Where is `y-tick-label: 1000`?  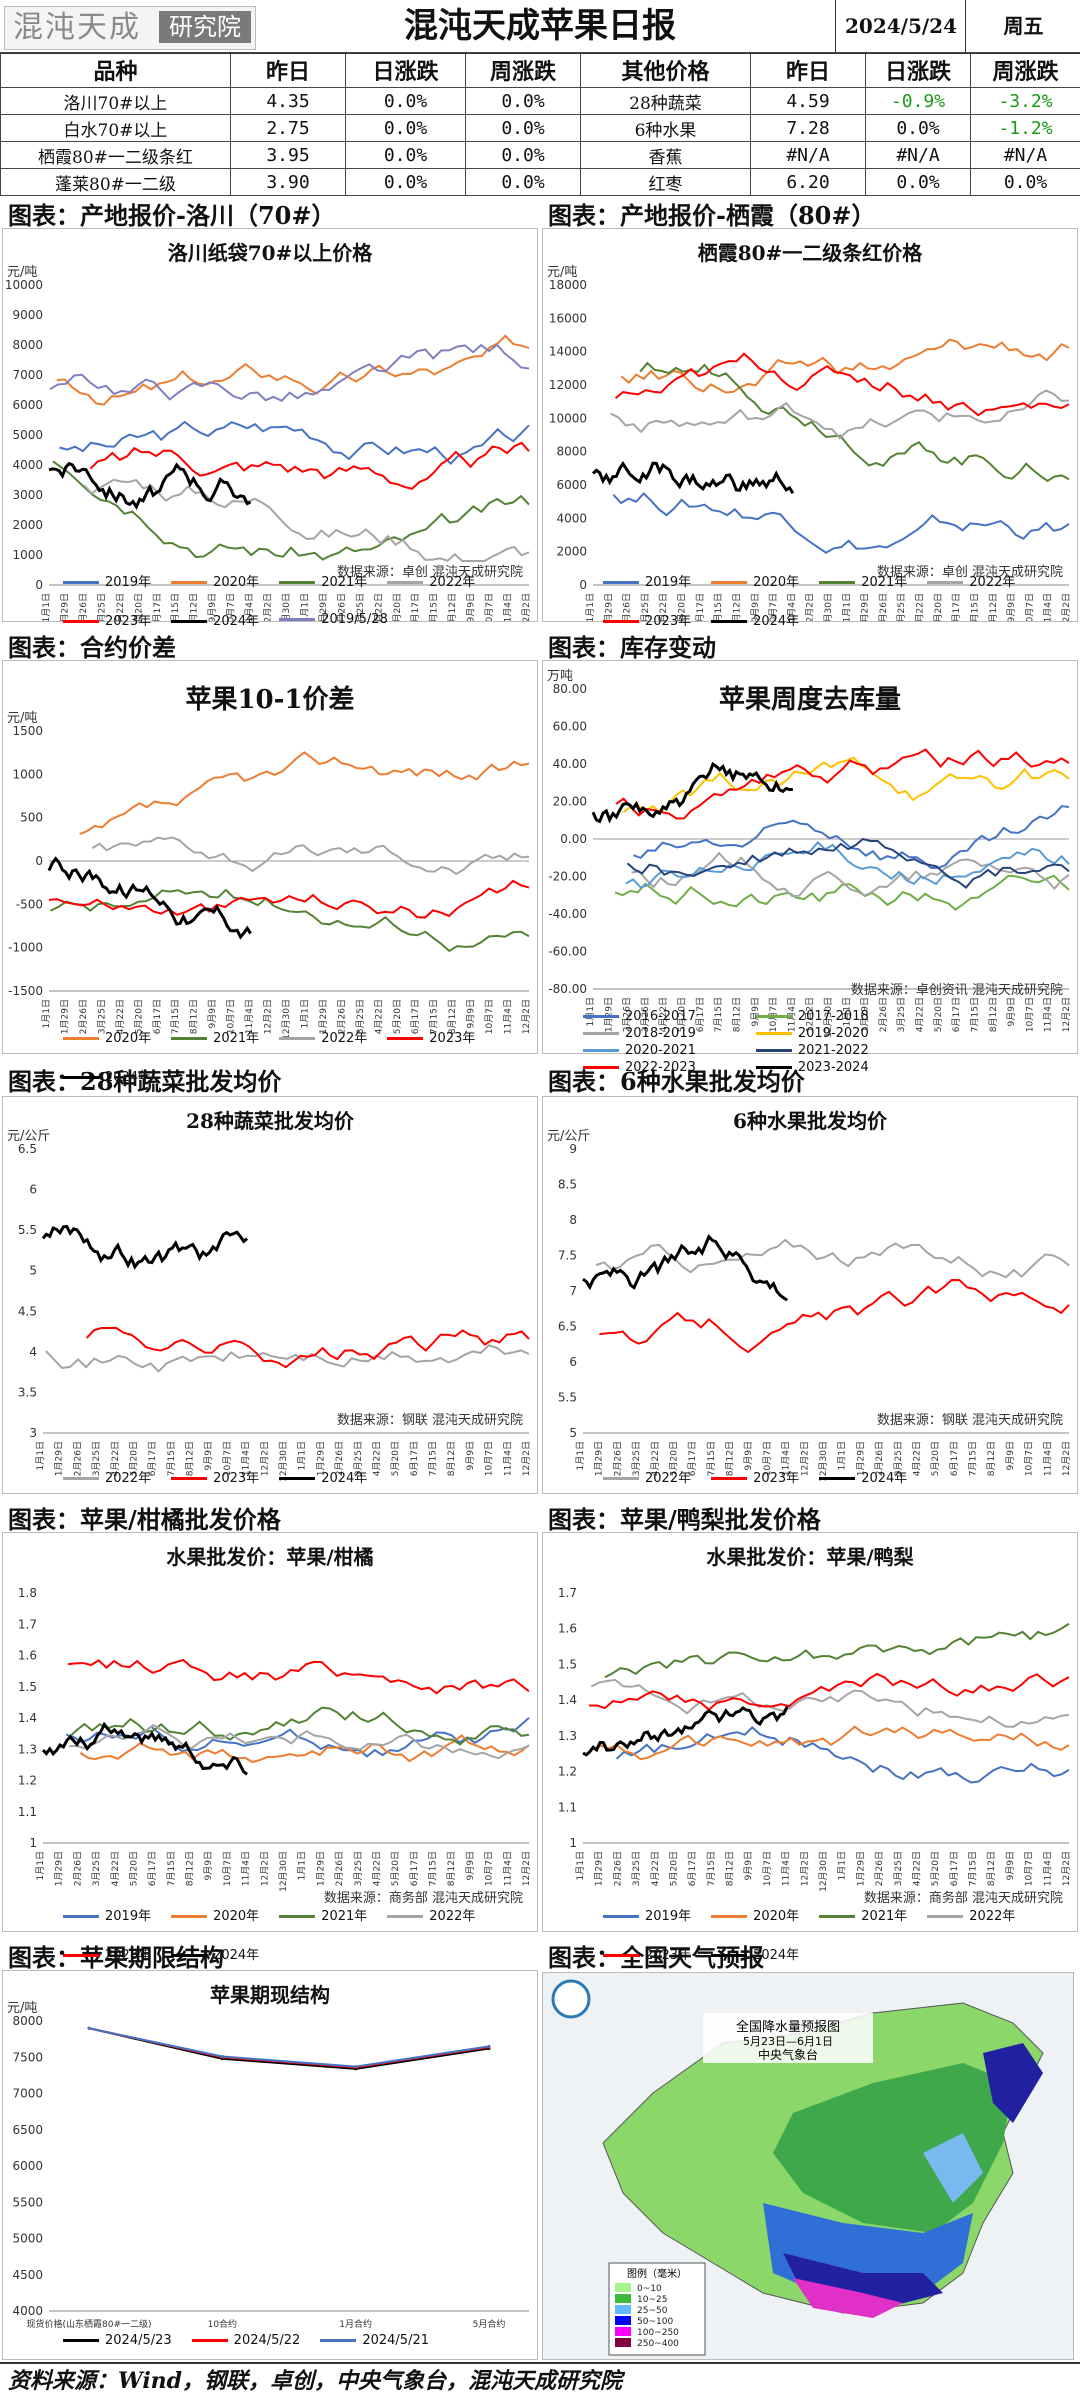 y-tick-label: 1000 is located at coordinates (27, 555).